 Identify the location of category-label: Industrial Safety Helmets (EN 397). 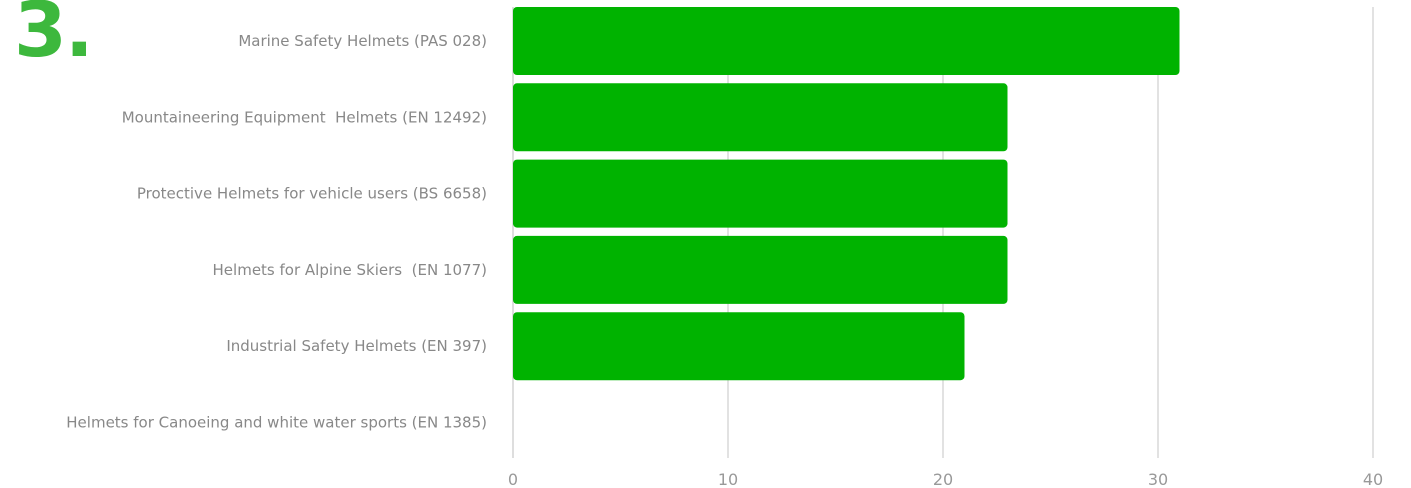
(356, 346).